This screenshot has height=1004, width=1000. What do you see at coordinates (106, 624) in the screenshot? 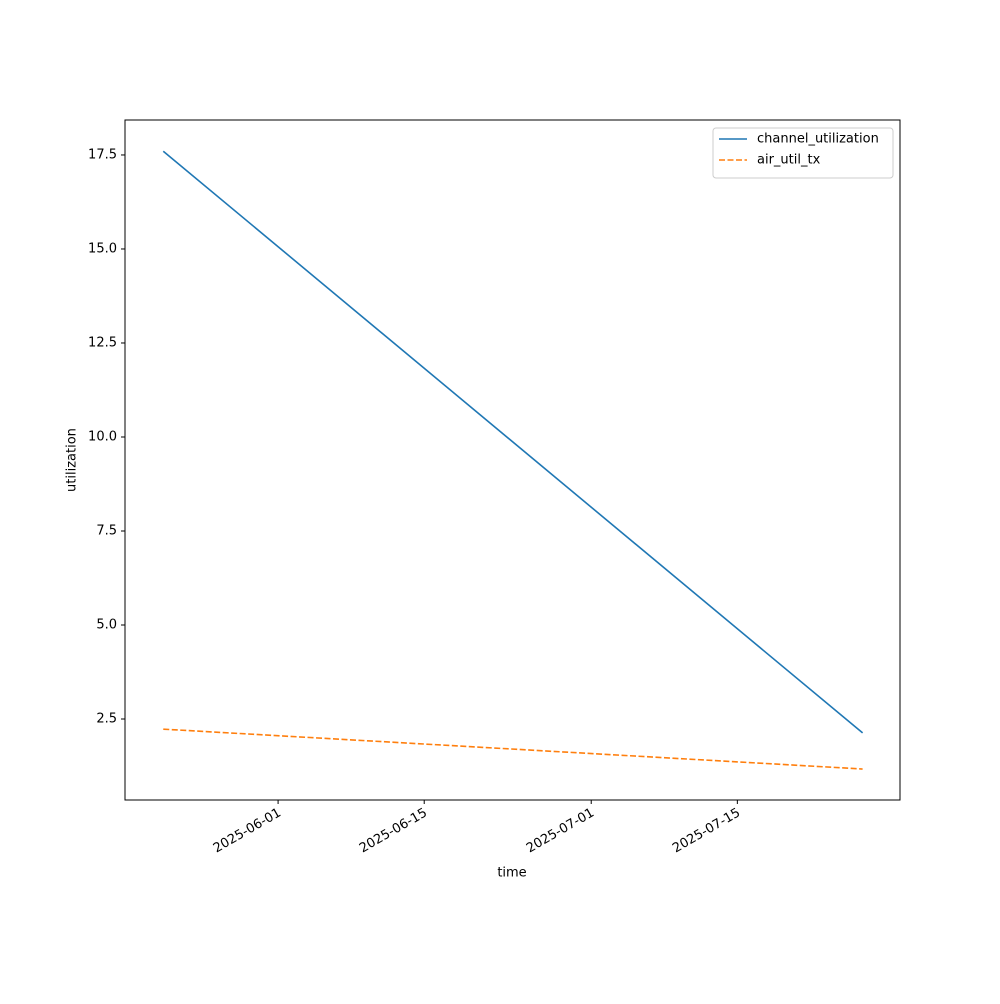
I see `y-tick-label: 5.0` at bounding box center [106, 624].